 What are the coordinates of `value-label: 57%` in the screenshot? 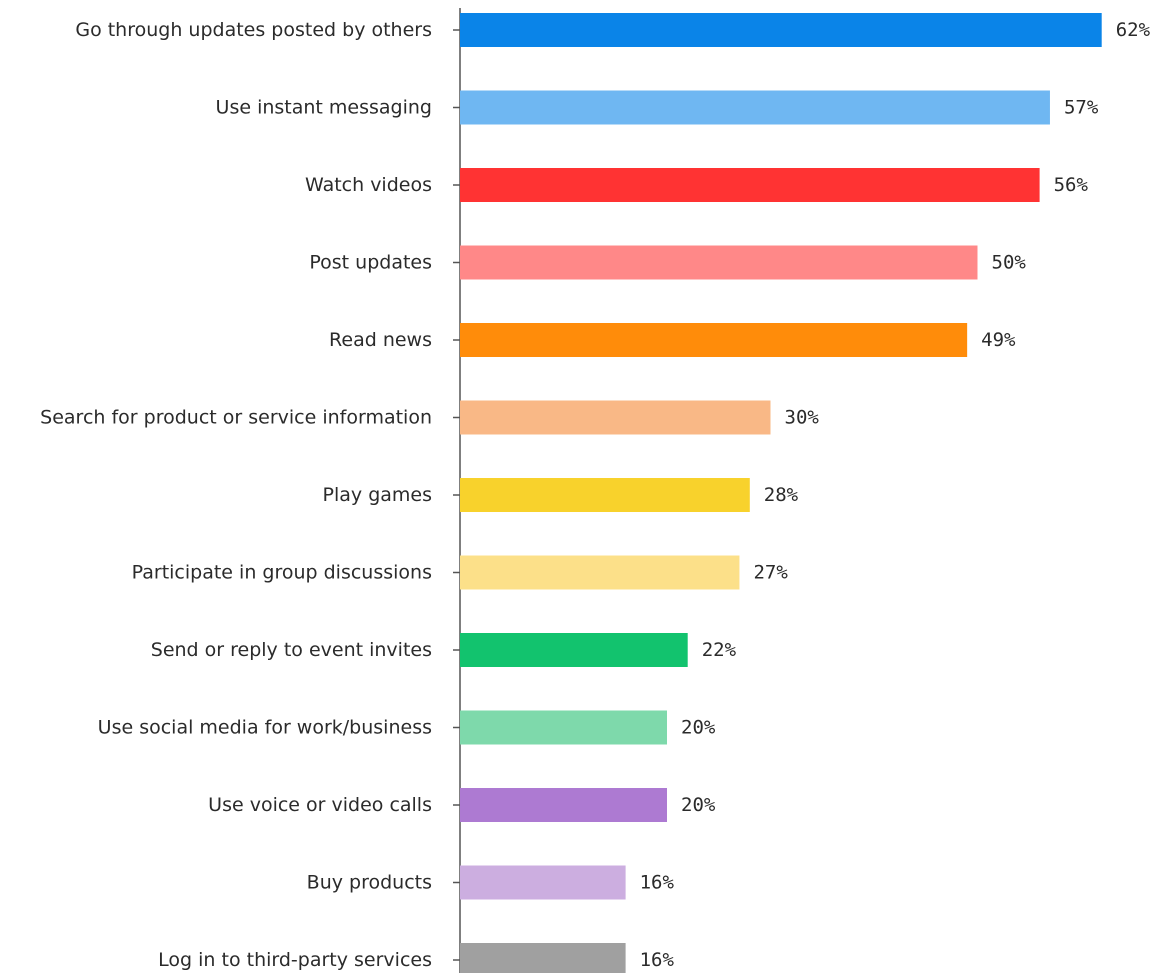 It's located at (1081, 108).